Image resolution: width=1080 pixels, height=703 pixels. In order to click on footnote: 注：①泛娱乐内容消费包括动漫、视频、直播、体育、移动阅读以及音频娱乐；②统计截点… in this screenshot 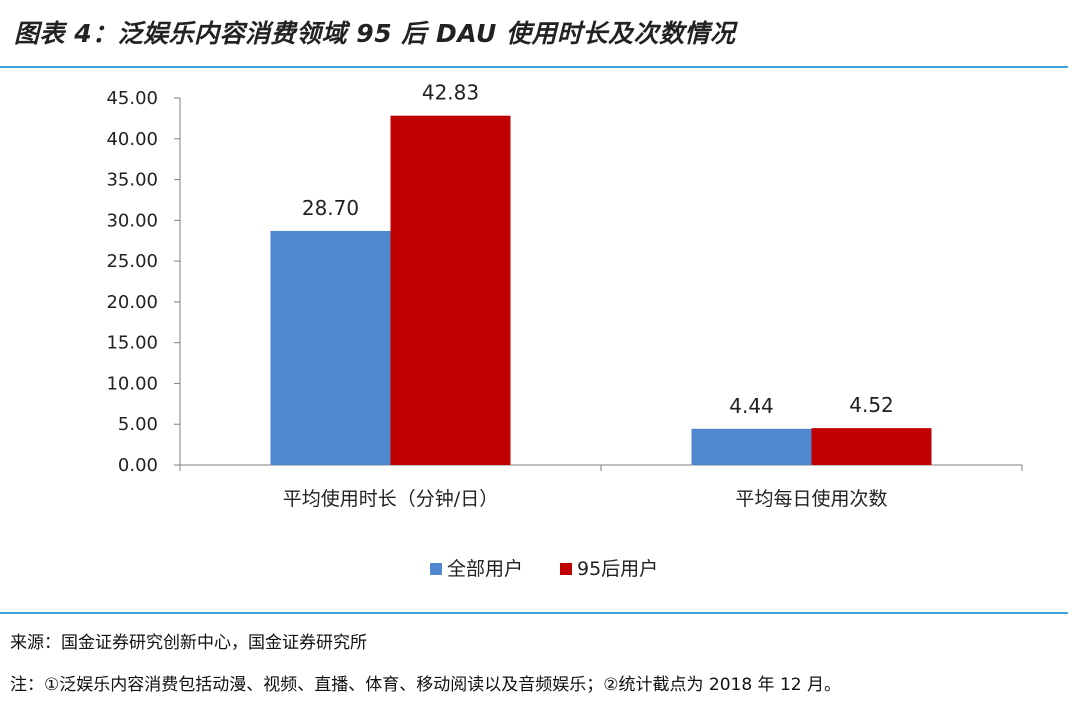, I will do `click(425, 685)`.